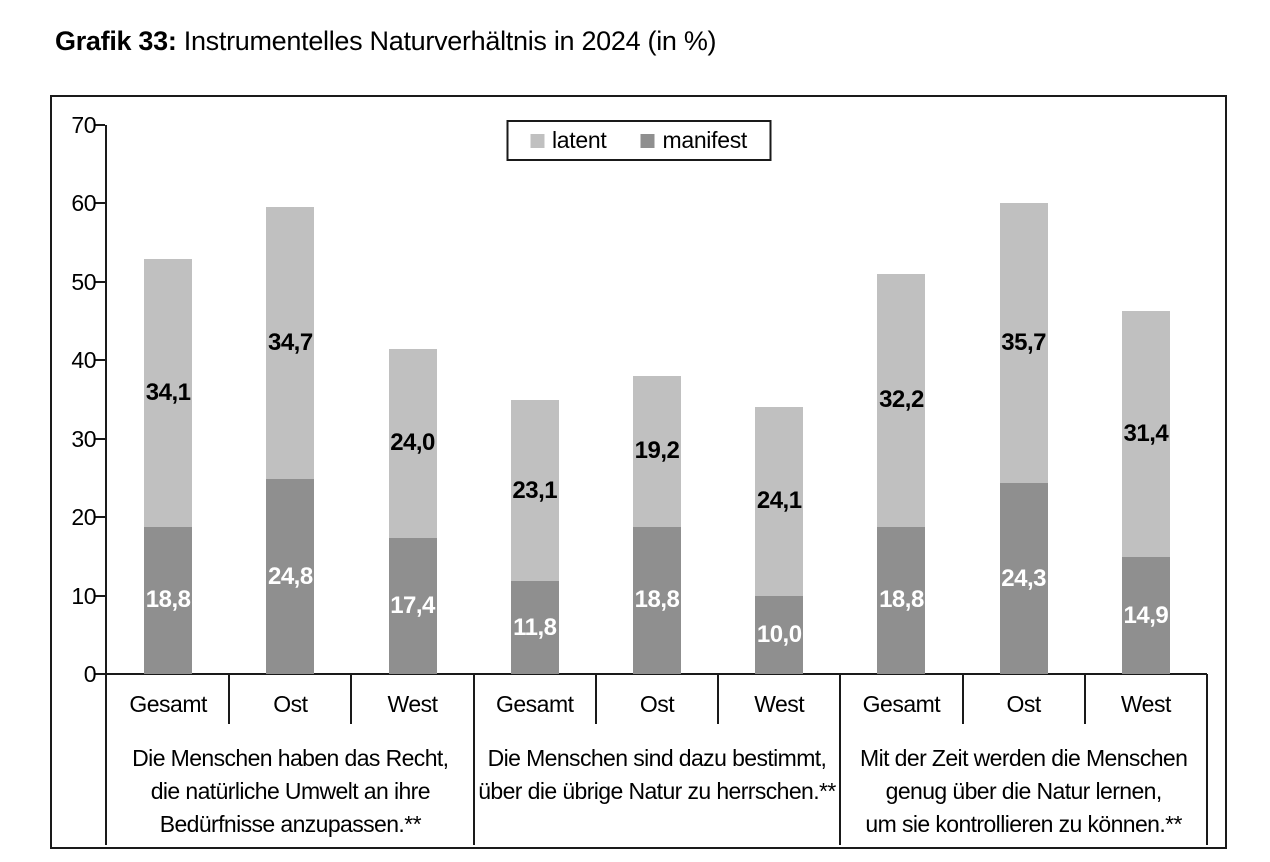  I want to click on y-tick-label: 0, so click(90, 674).